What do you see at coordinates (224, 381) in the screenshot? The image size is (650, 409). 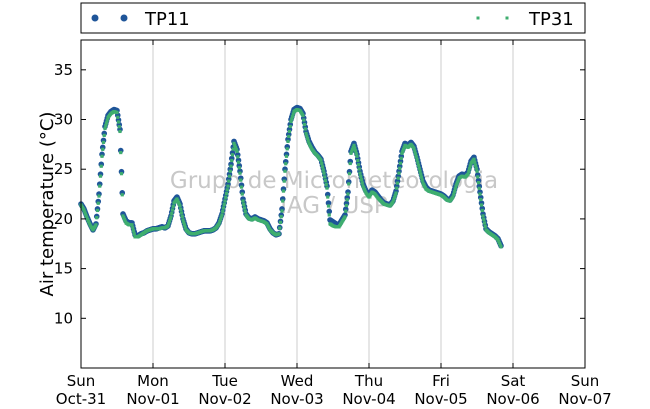 I see `x-tick-label-day: Tue` at bounding box center [224, 381].